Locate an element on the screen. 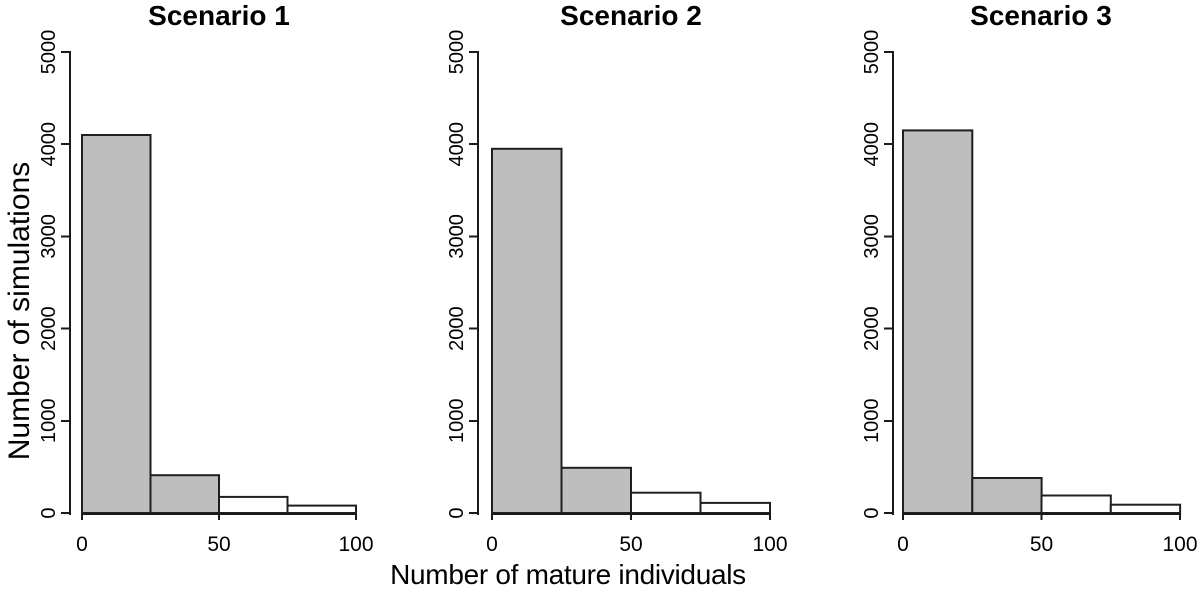  x-axis-label: Number of mature individuals is located at coordinates (568, 574).